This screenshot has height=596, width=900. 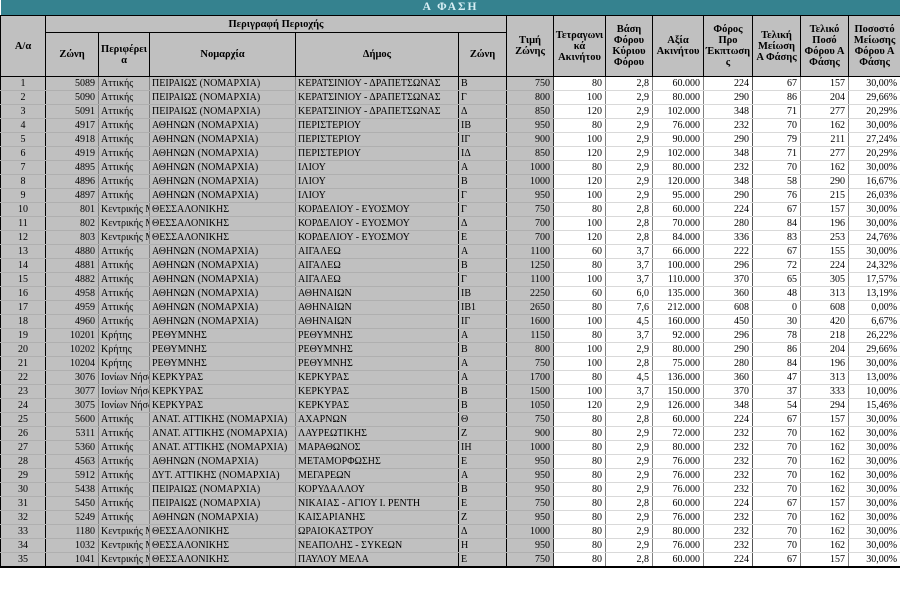 What do you see at coordinates (874, 307) in the screenshot?
I see `cell-reduction-percent: 0,00%` at bounding box center [874, 307].